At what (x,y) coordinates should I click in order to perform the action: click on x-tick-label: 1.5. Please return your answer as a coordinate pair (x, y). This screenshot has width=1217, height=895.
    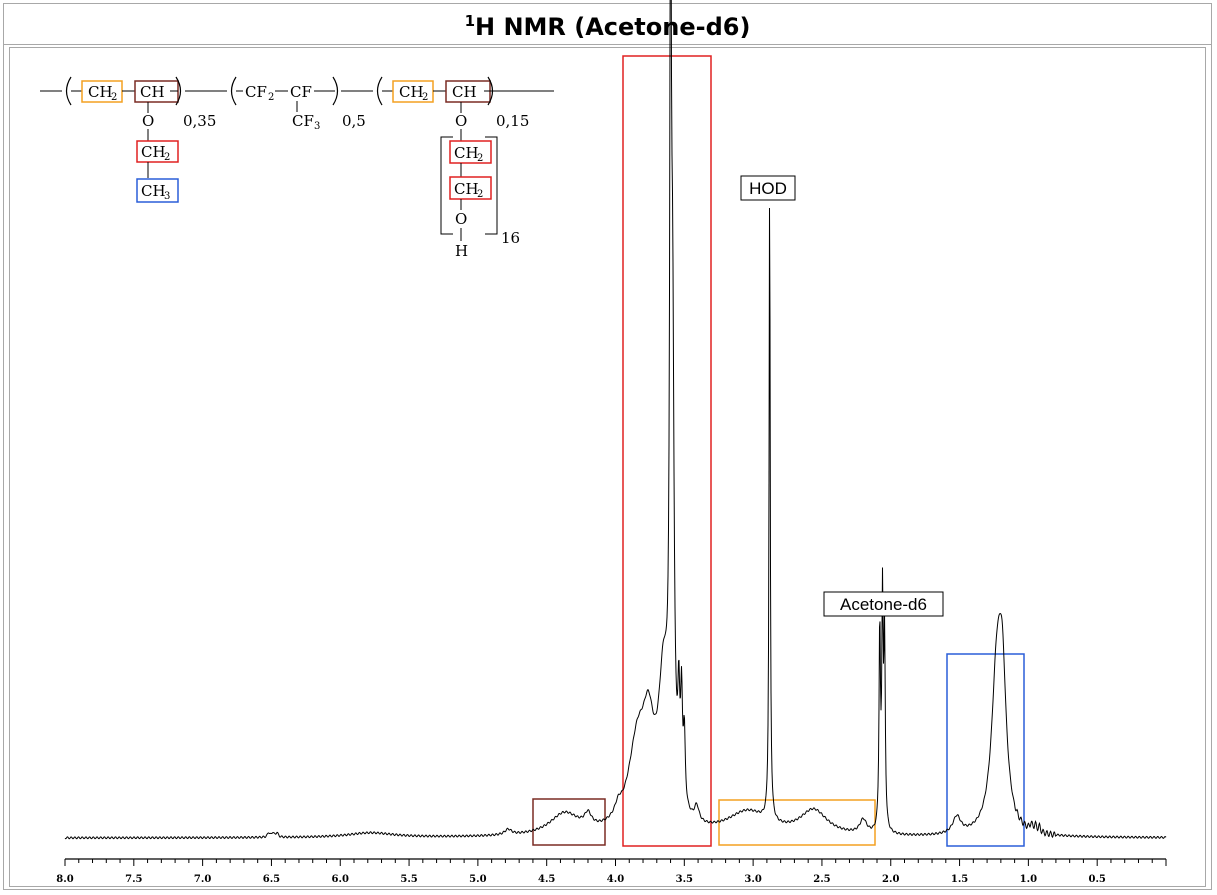
    Looking at the image, I should click on (959, 879).